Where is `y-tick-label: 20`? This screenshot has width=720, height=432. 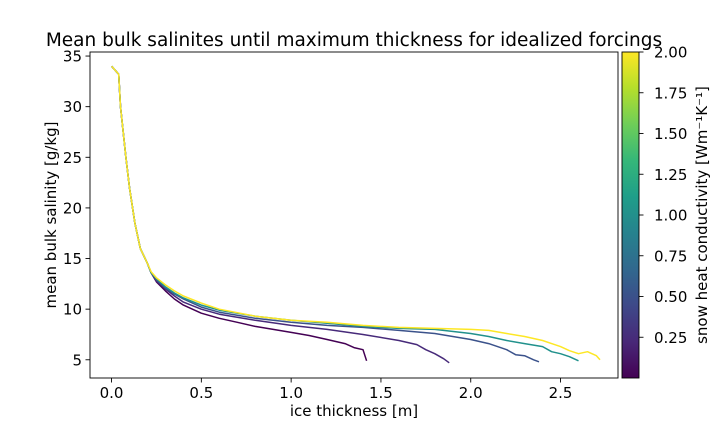
y-tick-label: 20 is located at coordinates (72, 208).